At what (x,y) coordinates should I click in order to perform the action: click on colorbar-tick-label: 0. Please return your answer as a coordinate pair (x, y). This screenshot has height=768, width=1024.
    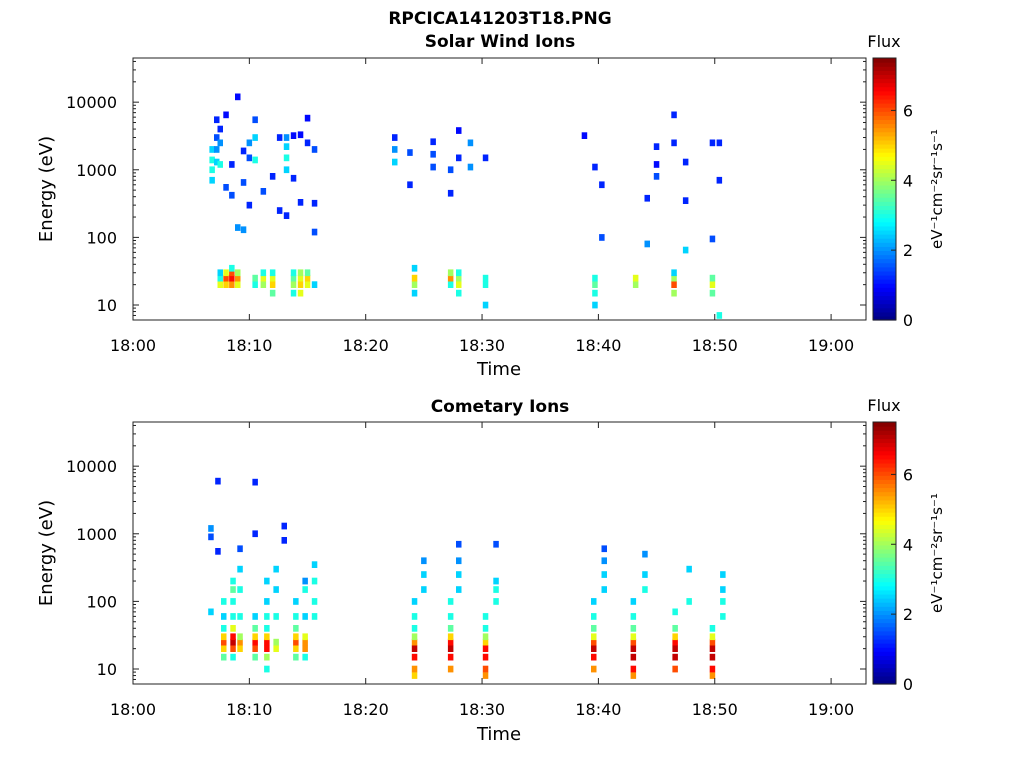
    Looking at the image, I should click on (908, 320).